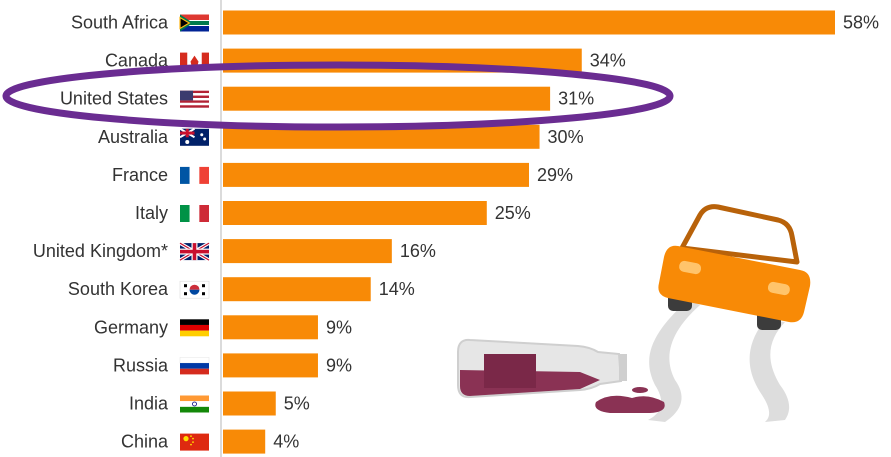 Image resolution: width=891 pixels, height=457 pixels. What do you see at coordinates (397, 289) in the screenshot?
I see `value-label: 14%` at bounding box center [397, 289].